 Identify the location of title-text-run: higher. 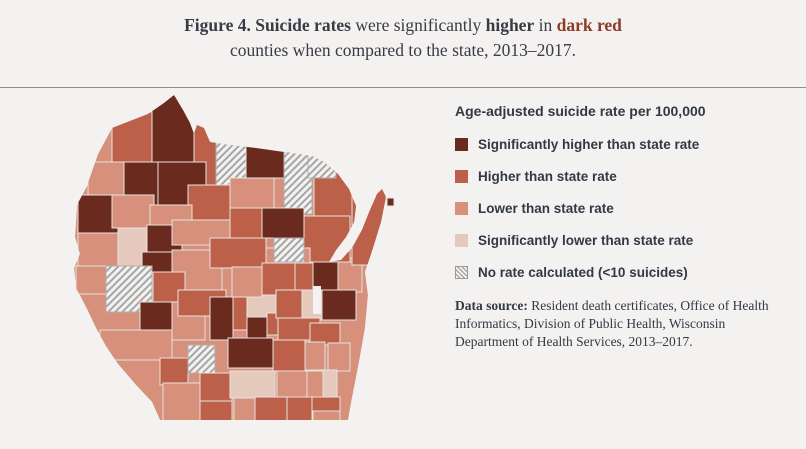
(510, 25).